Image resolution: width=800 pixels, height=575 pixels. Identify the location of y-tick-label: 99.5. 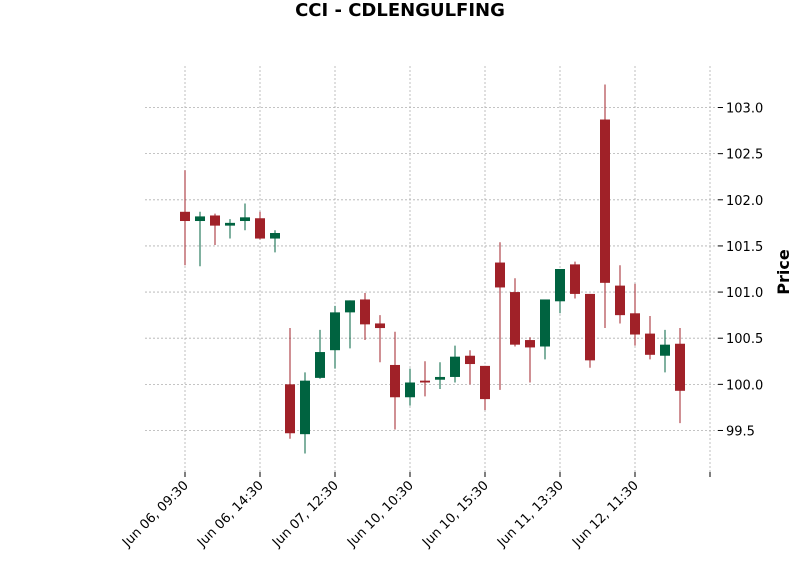
(740, 431).